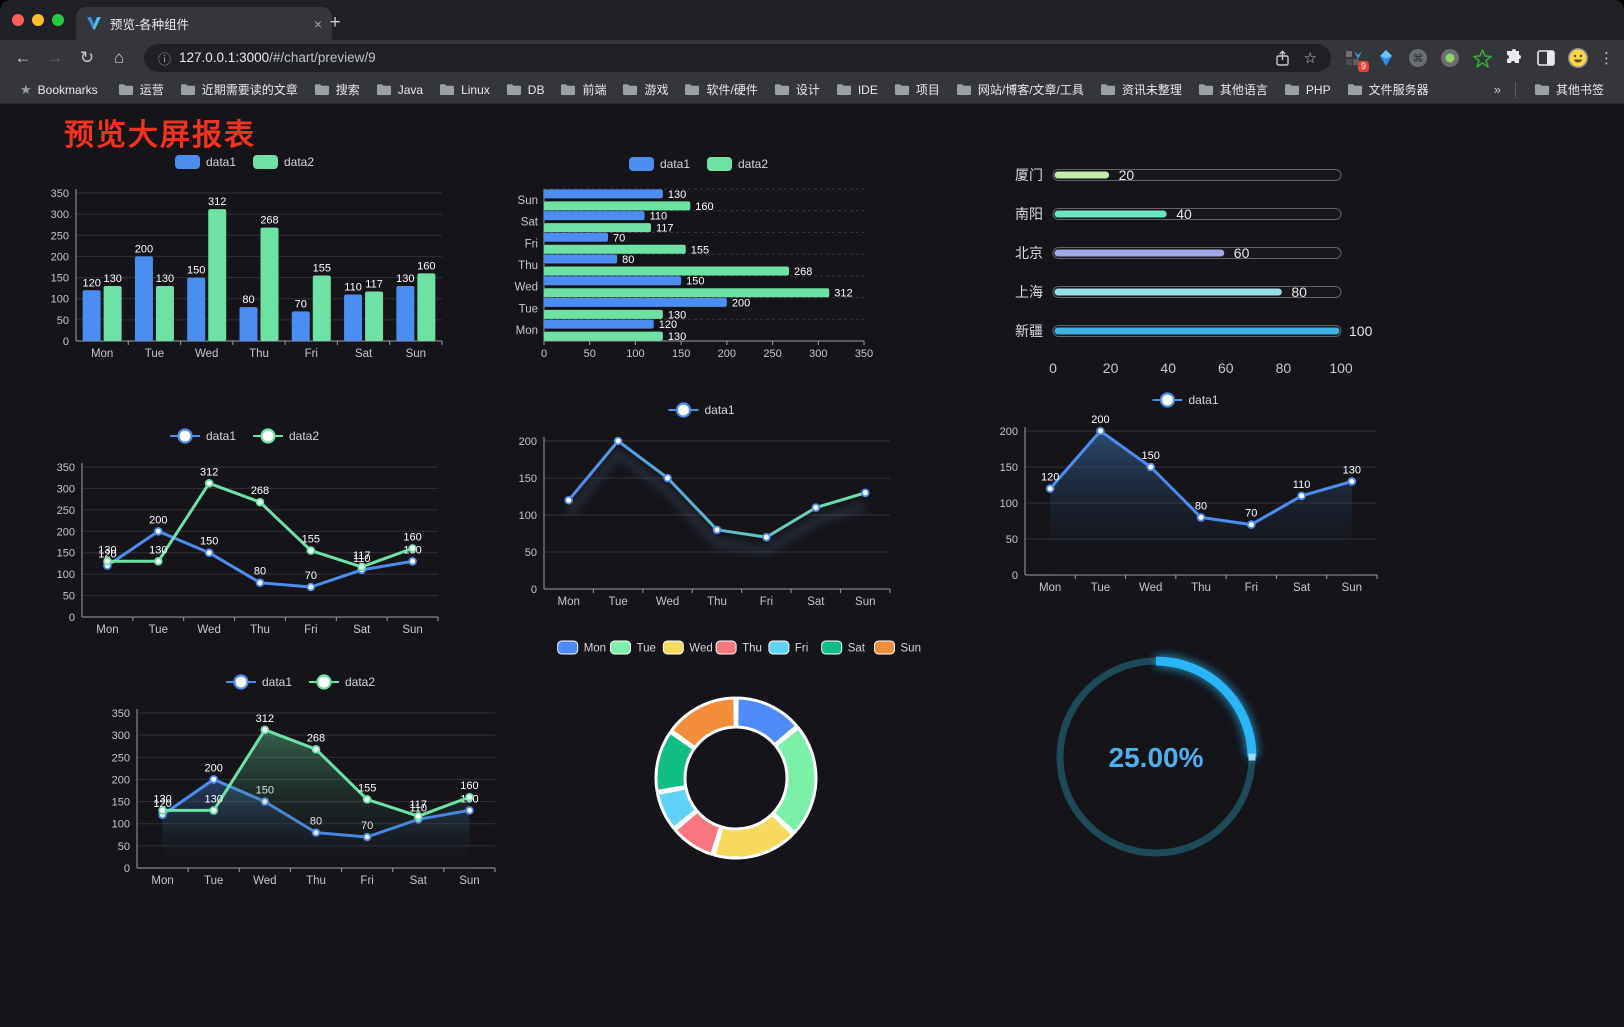 The height and width of the screenshot is (1027, 1624). What do you see at coordinates (797, 89) in the screenshot?
I see `bookmark-folder: 设计` at bounding box center [797, 89].